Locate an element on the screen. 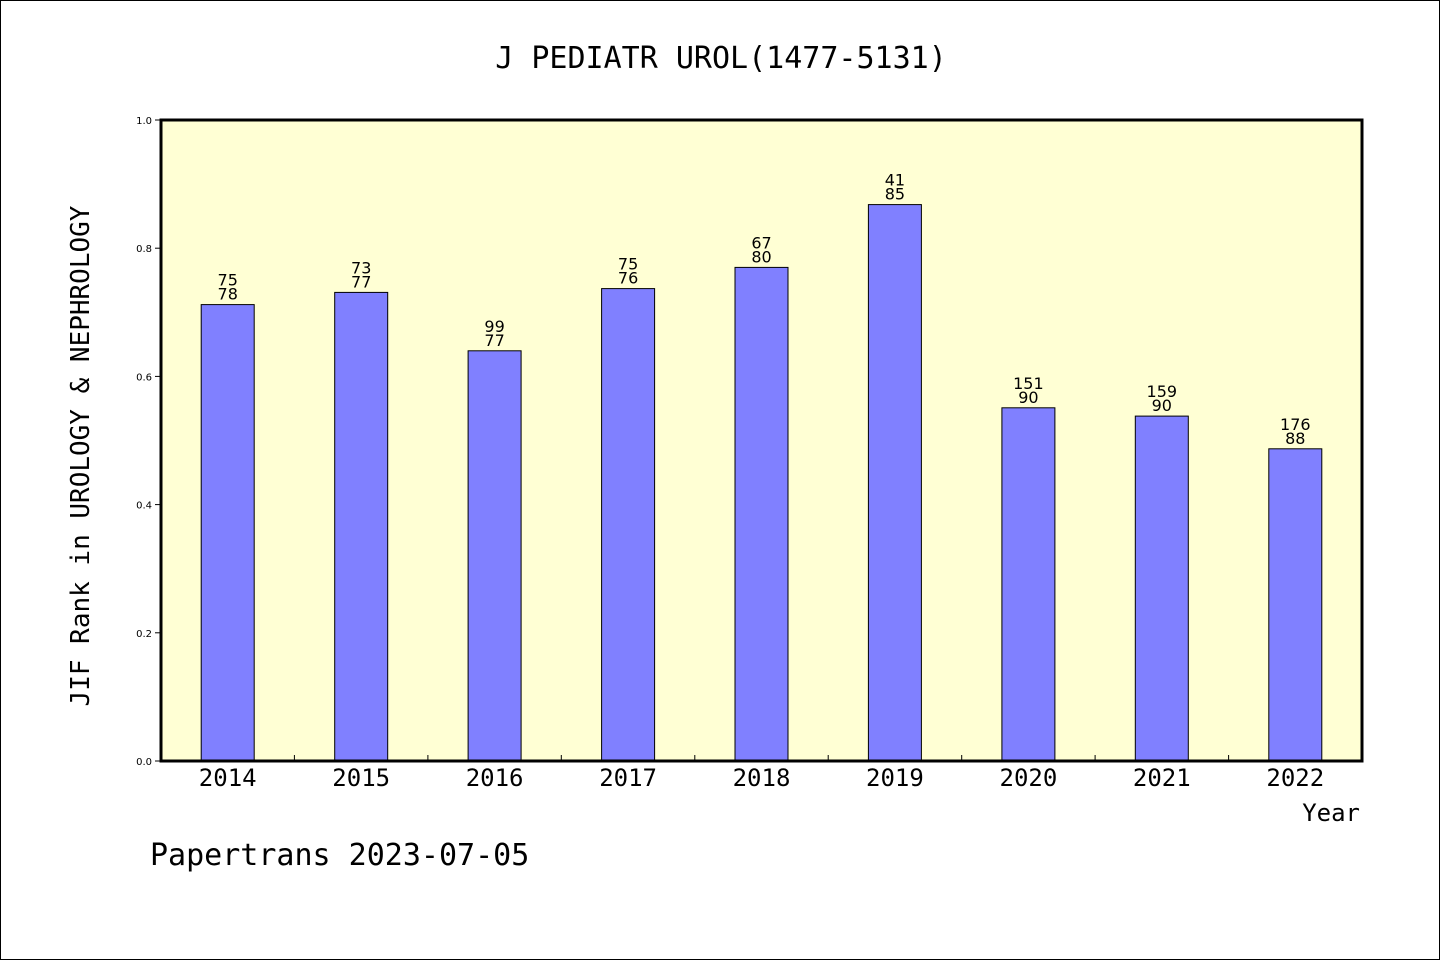 This screenshot has height=960, width=1440. x-tick-label-2015: 2015 is located at coordinates (361, 778).